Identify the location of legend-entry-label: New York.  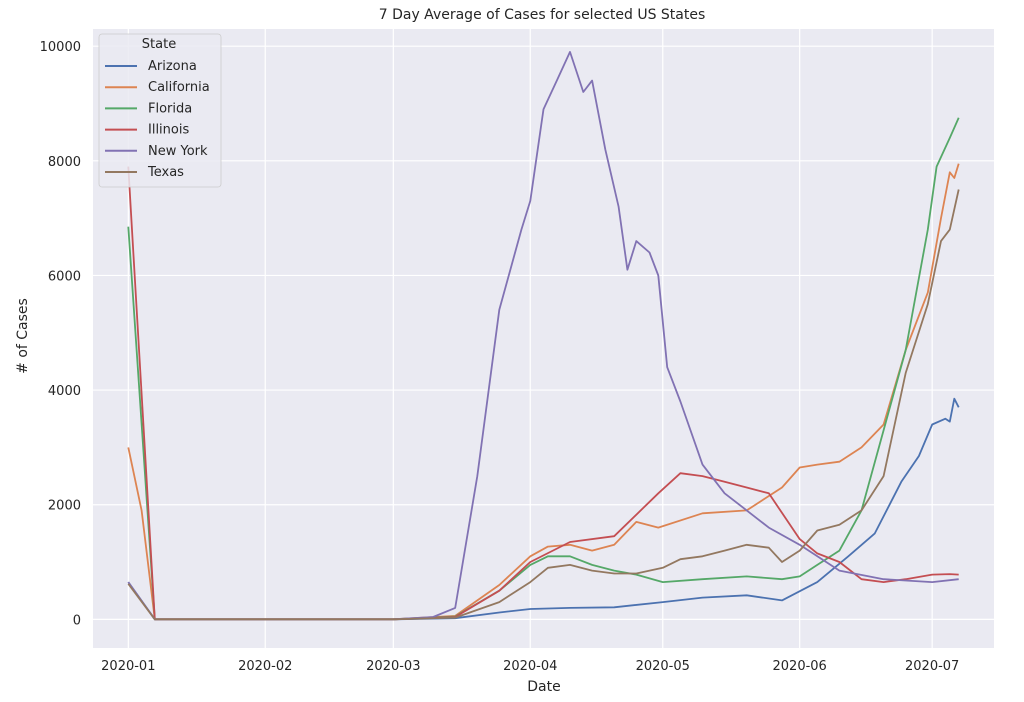
(178, 151).